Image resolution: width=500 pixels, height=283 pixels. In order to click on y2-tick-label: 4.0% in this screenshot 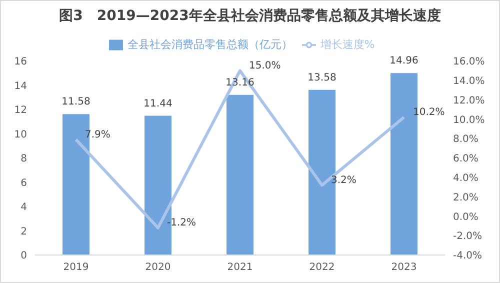, I will do `click(465, 178)`.